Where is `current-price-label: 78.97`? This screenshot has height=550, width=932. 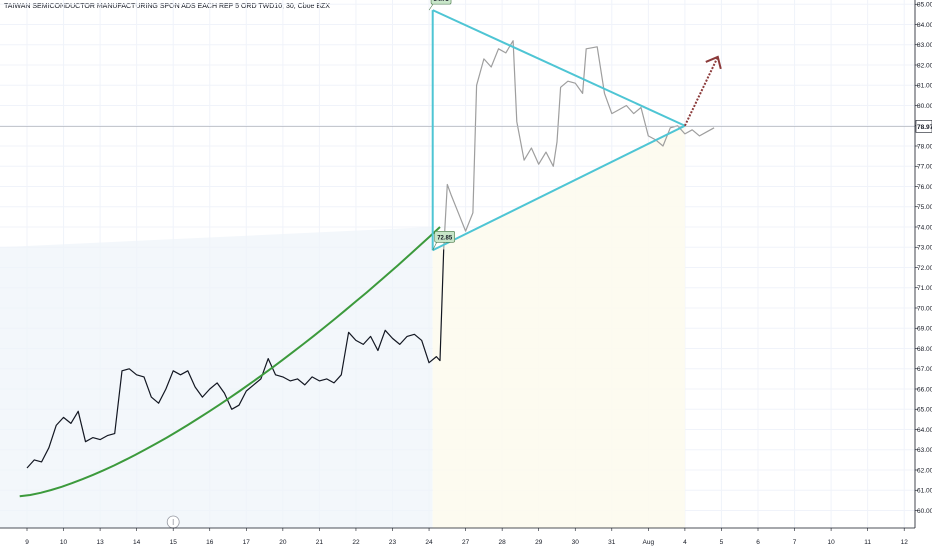 current-price-label: 78.97 is located at coordinates (924, 127).